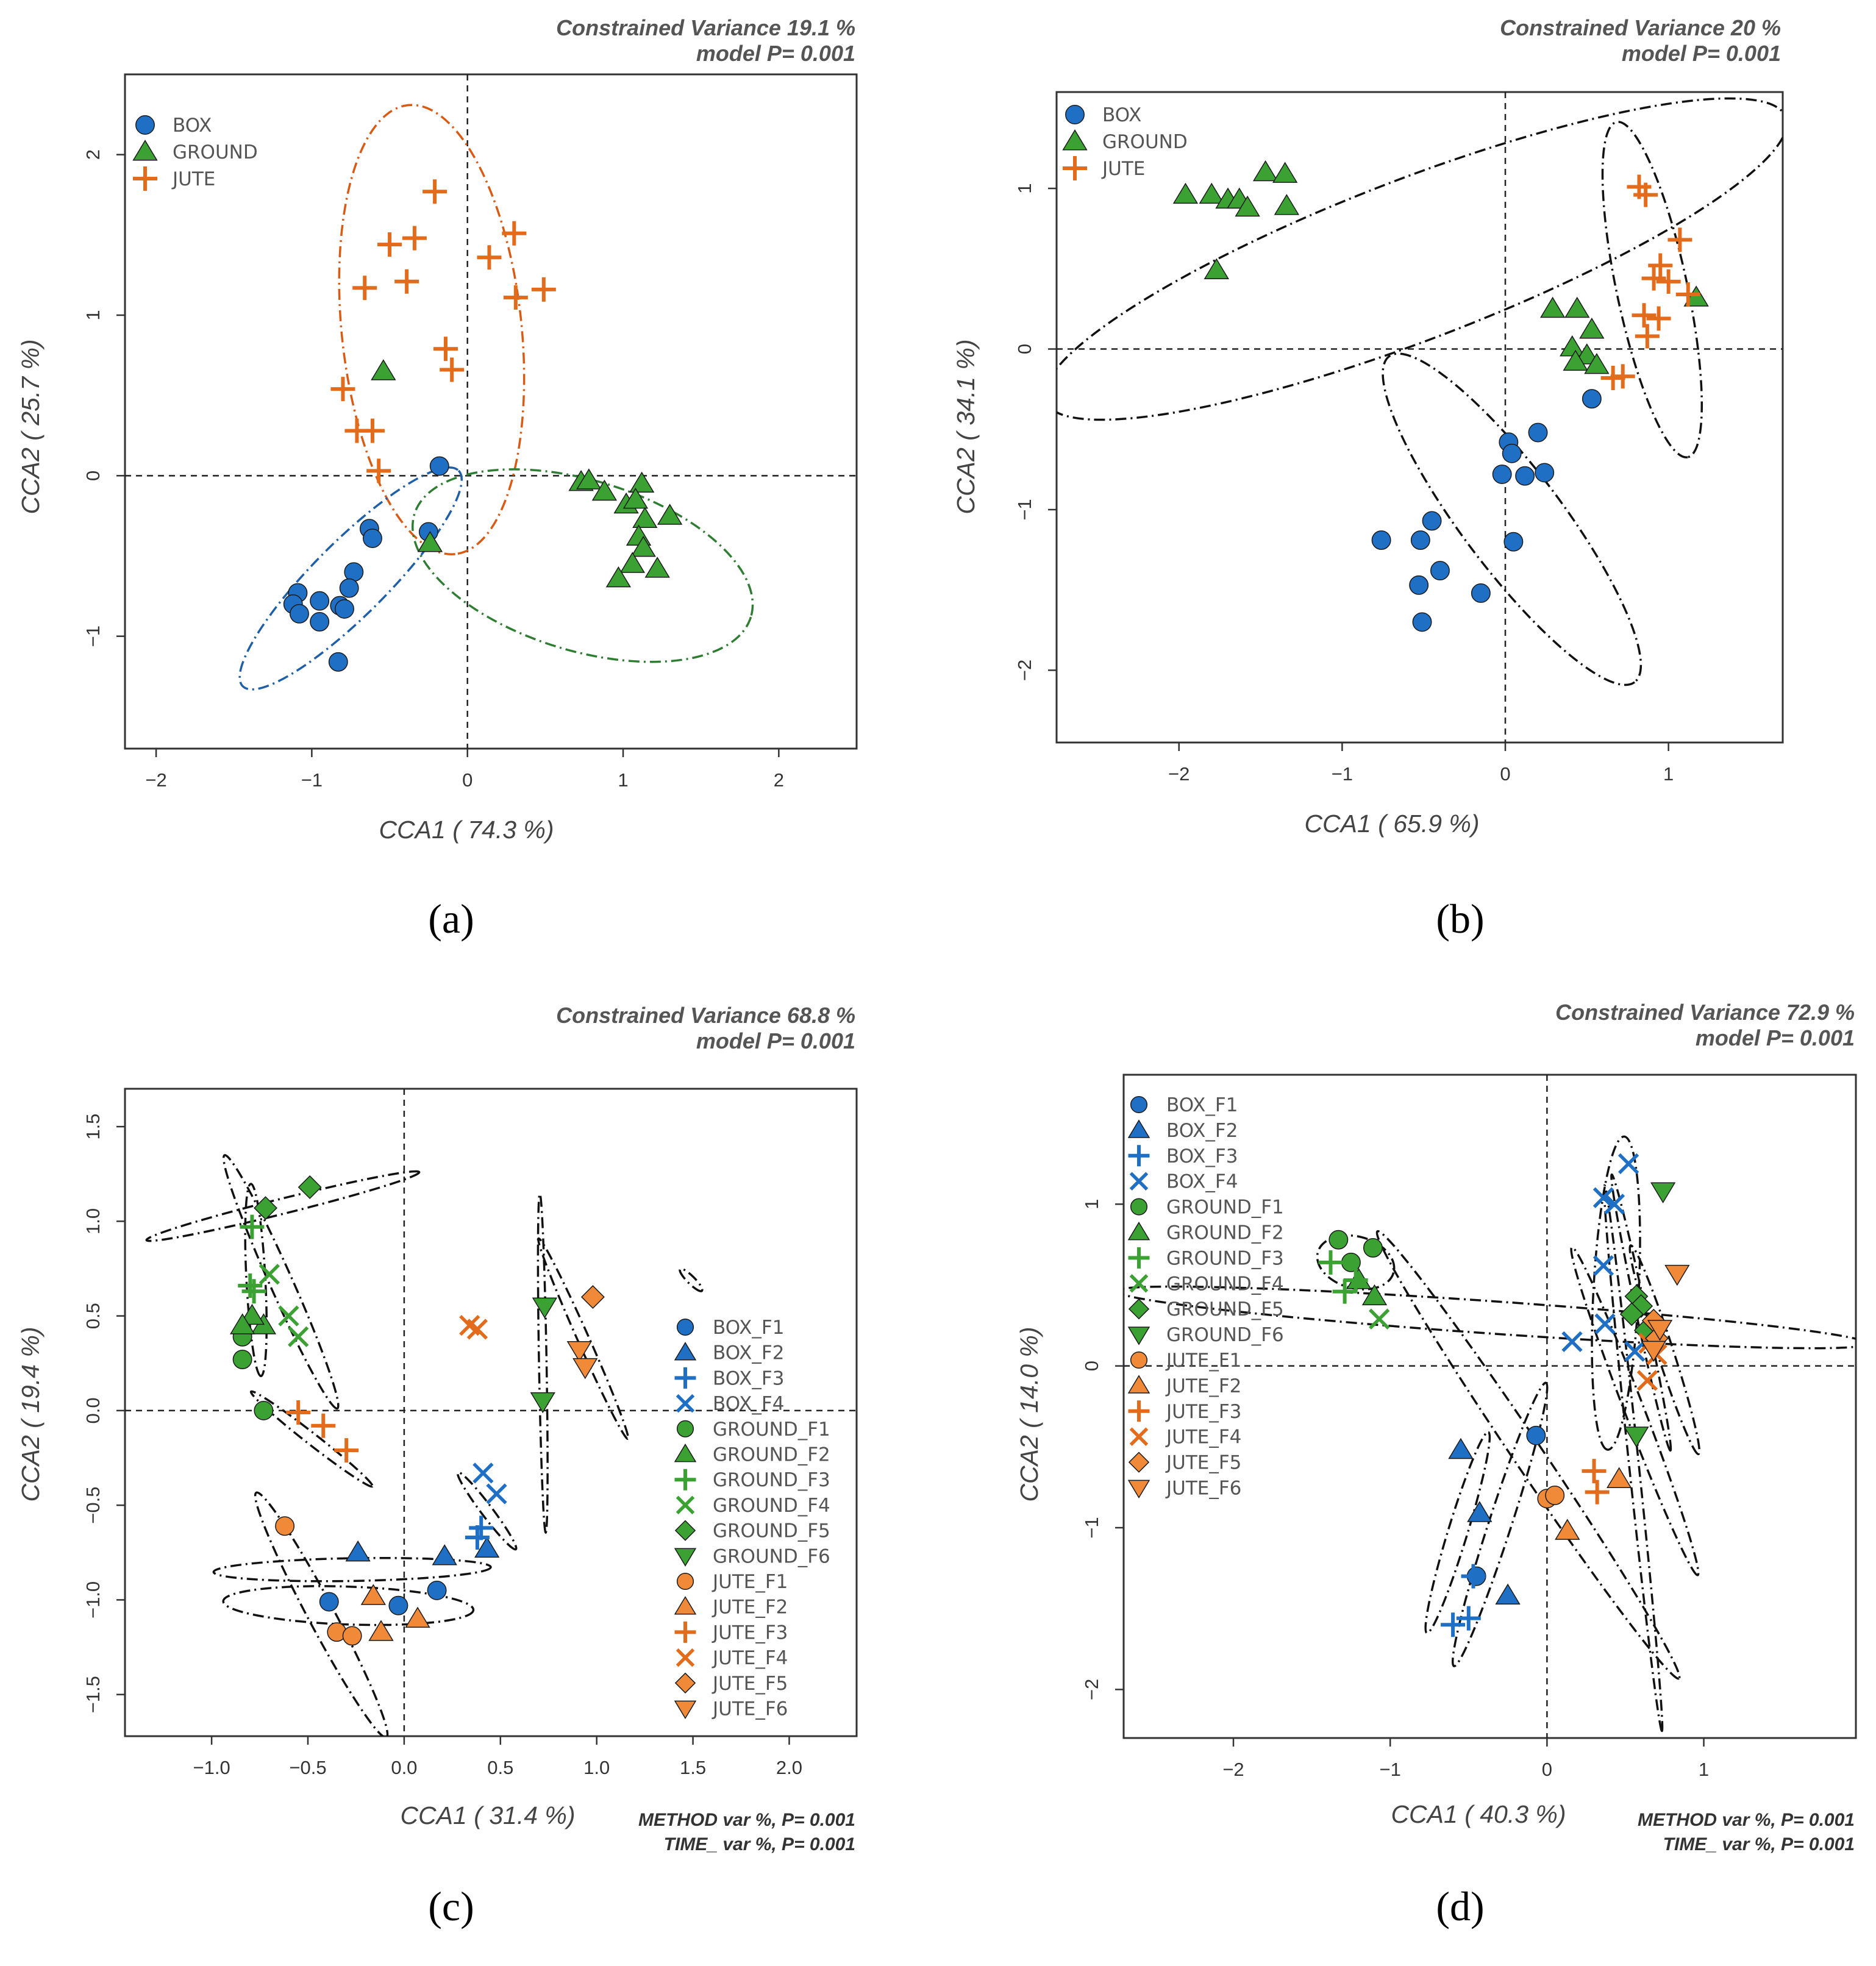  Describe the element at coordinates (685, 1505) in the screenshot. I see `legend-marker-ground-f4` at that location.